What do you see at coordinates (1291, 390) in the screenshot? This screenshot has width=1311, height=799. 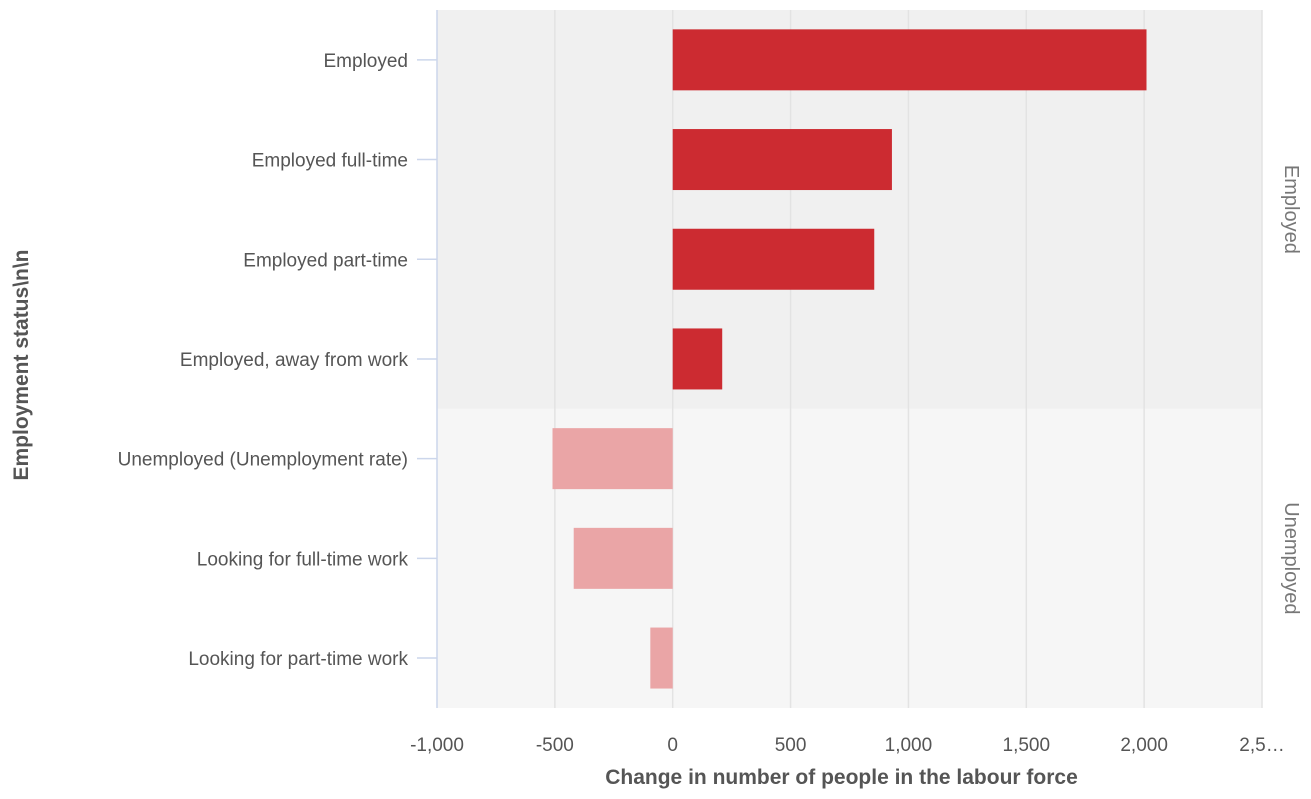 I see `group-labels: Employed Unemployed` at bounding box center [1291, 390].